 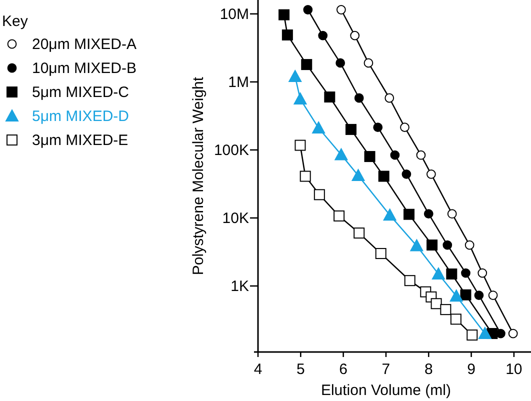 I want to click on y-tick-label: 100K, so click(x=231, y=151).